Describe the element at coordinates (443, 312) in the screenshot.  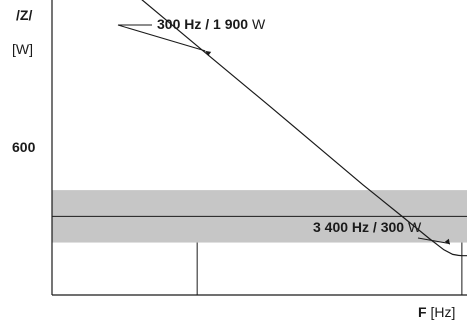
I see `x-axis-unit: [Hz]` at that location.